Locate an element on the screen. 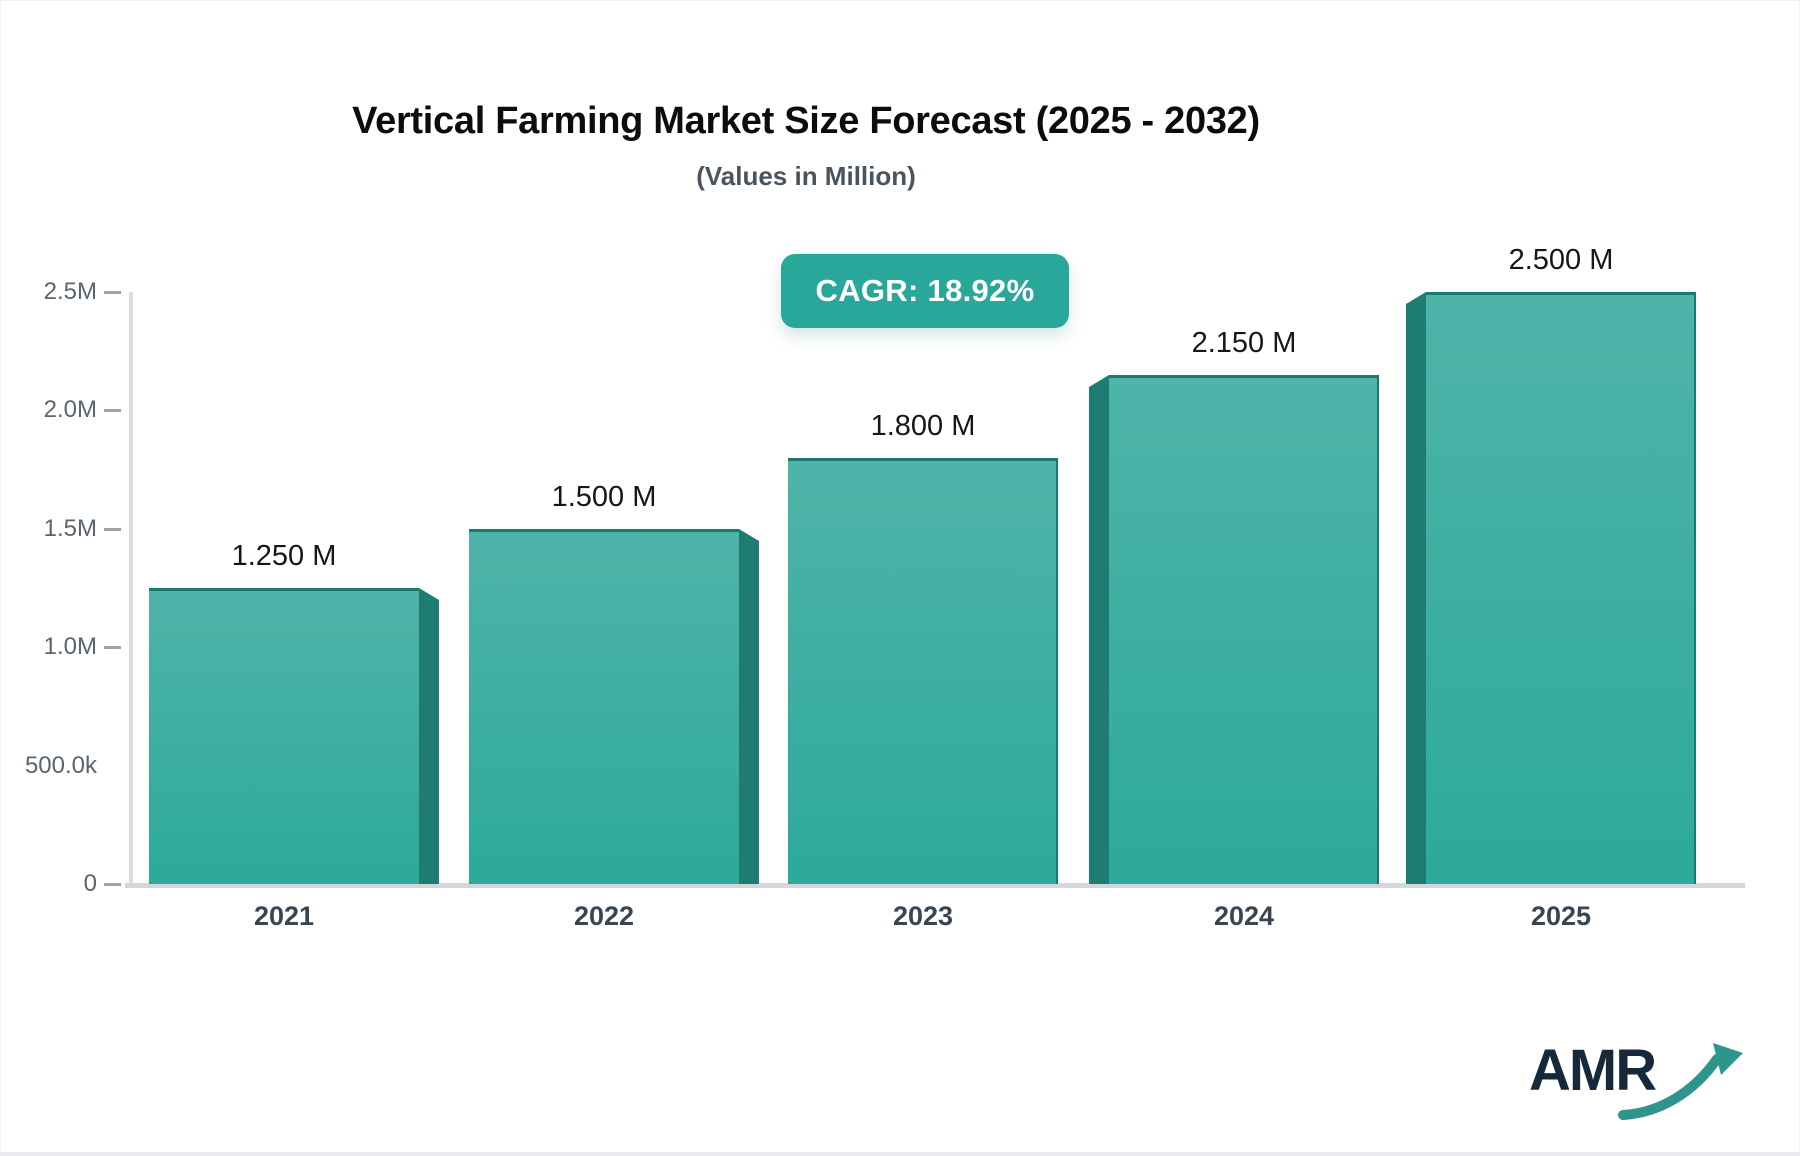 Image resolution: width=1800 pixels, height=1156 pixels. y-axis-tick-label: 0 is located at coordinates (90, 883).